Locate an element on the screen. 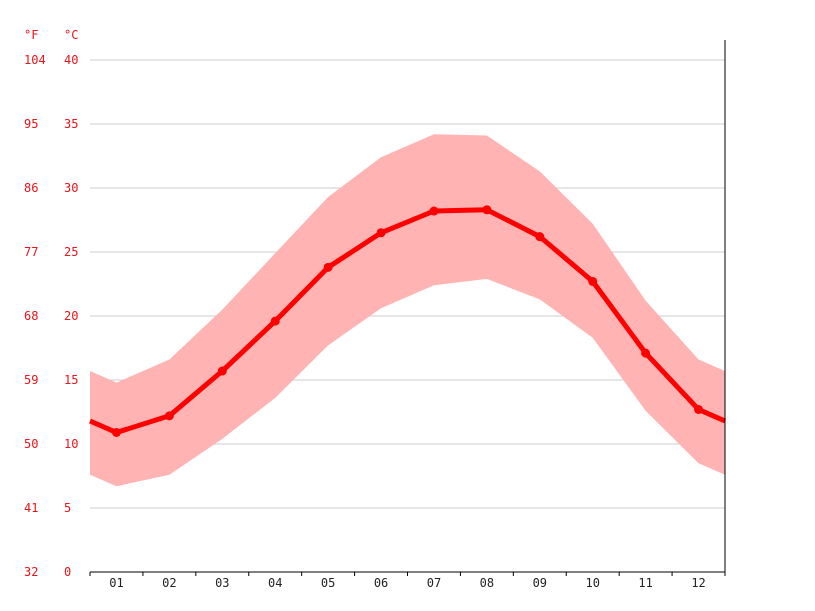 Image resolution: width=815 pixels, height=611 pixels. y-tick-fahrenheit: 59 is located at coordinates (31, 380).